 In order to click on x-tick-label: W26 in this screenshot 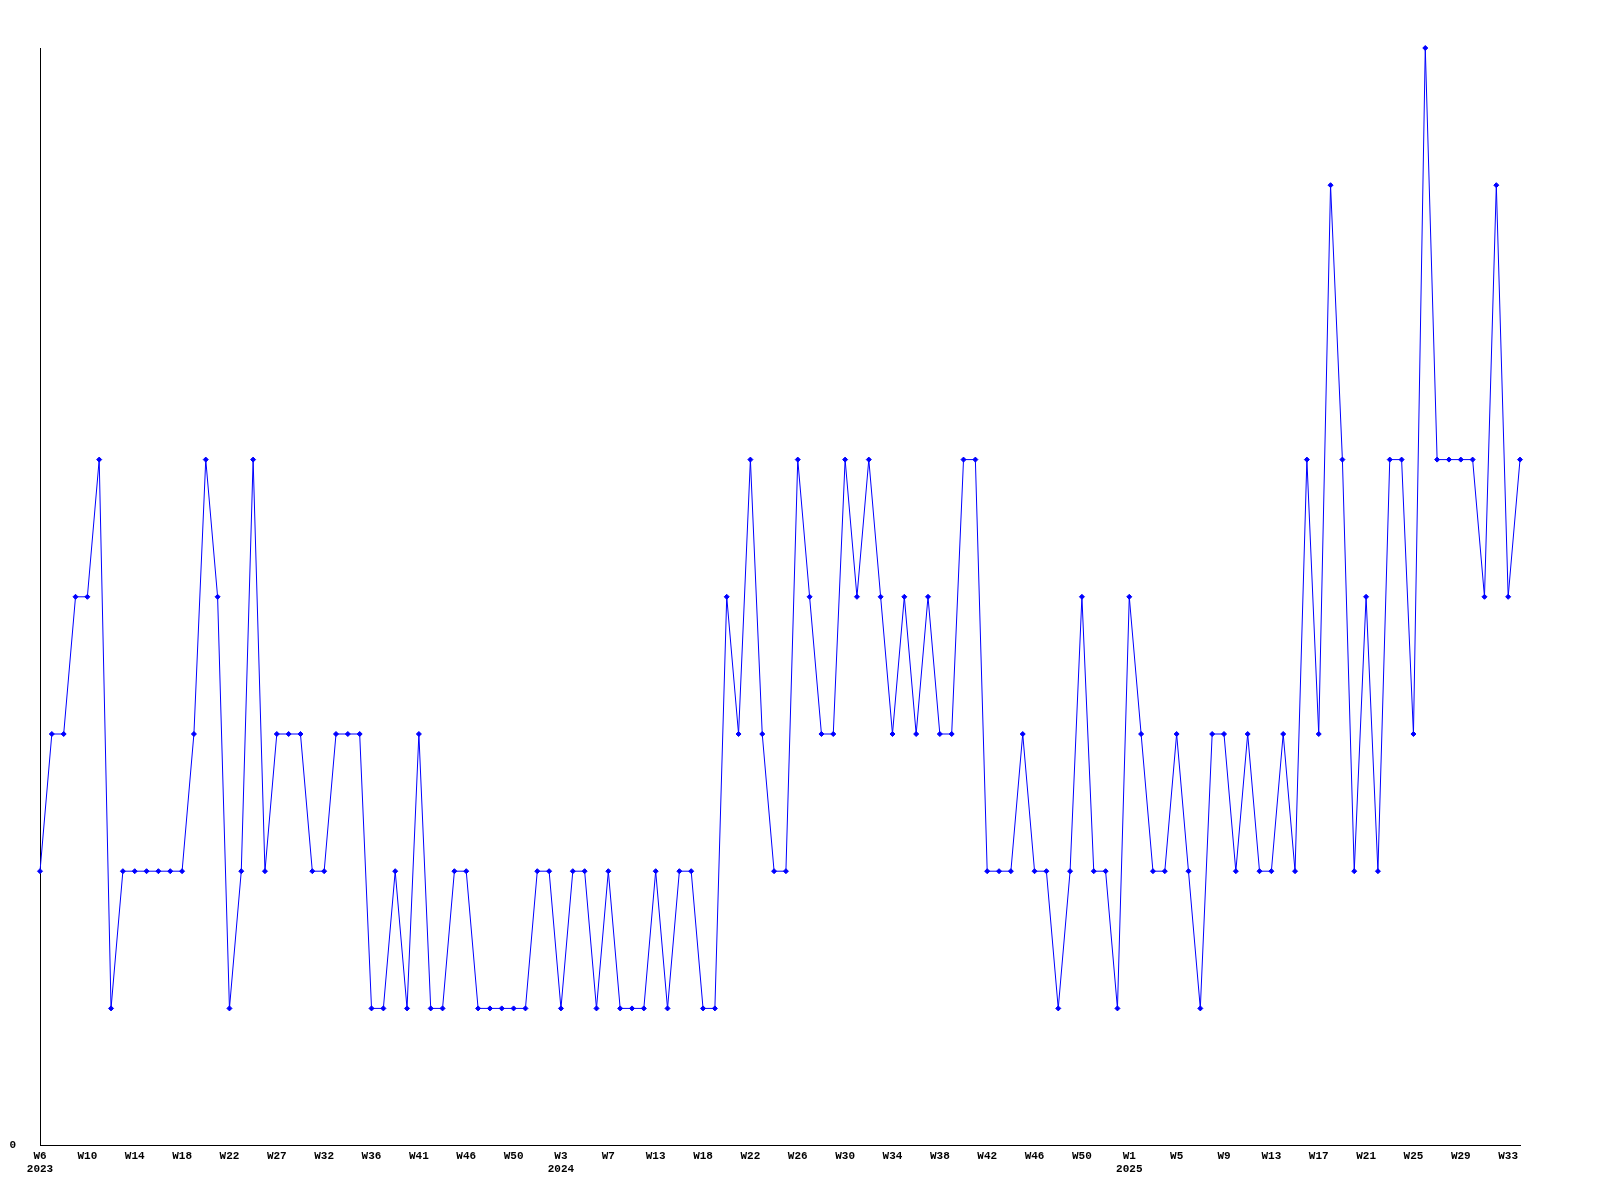, I will do `click(797, 1155)`.